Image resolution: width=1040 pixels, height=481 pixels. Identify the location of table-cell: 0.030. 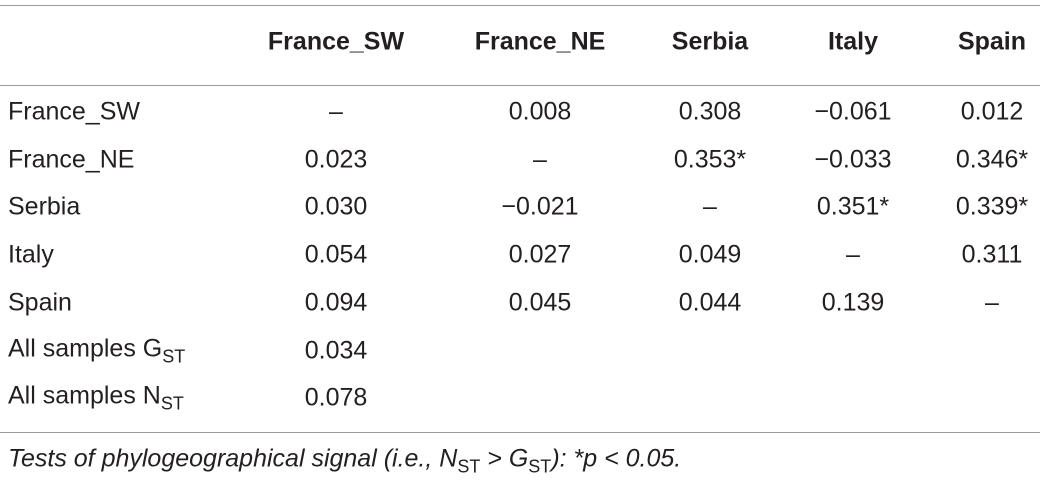
(336, 206).